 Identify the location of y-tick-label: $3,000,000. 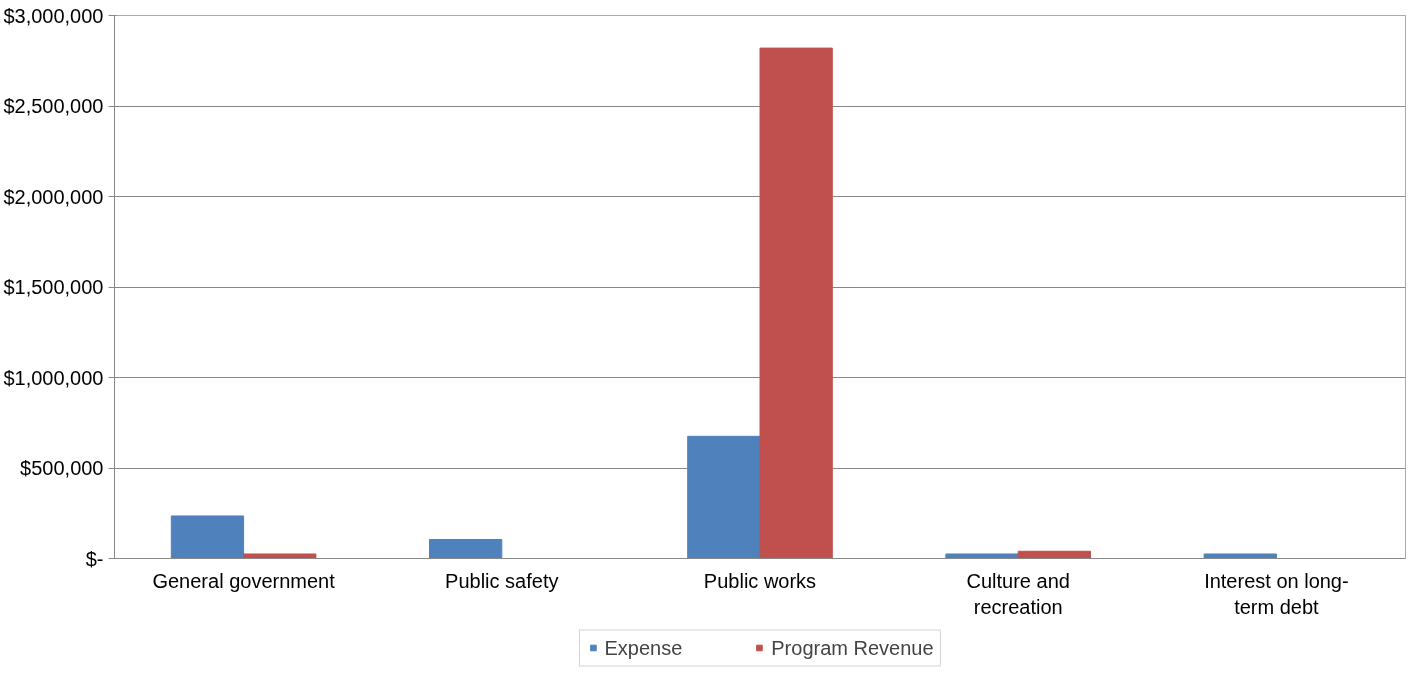
(53, 15).